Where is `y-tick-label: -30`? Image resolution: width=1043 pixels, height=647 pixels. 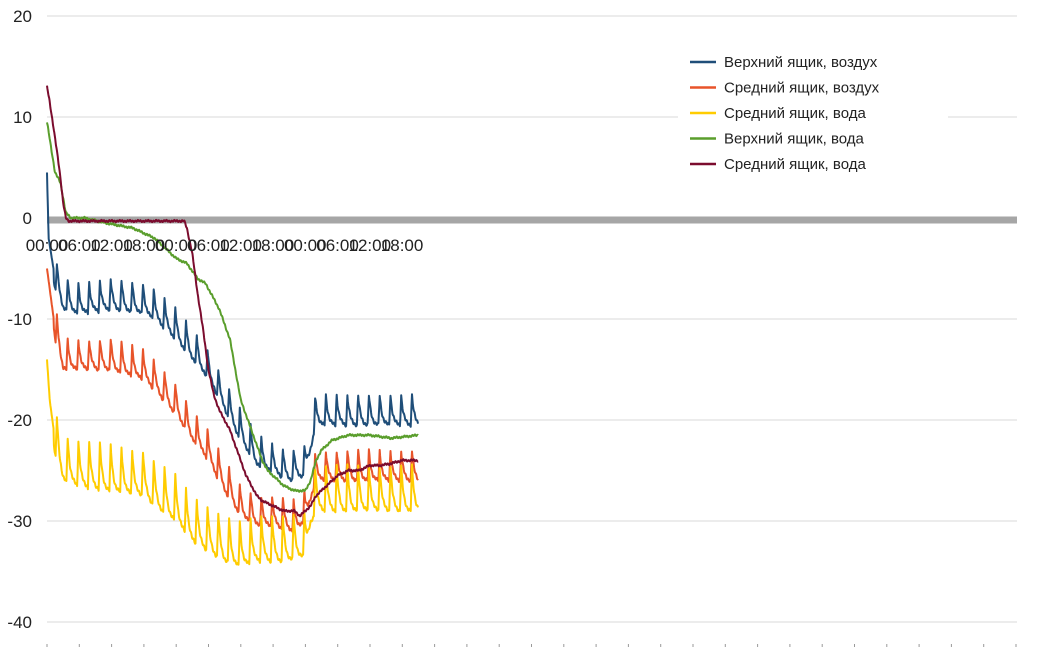 y-tick-label: -30 is located at coordinates (19, 521).